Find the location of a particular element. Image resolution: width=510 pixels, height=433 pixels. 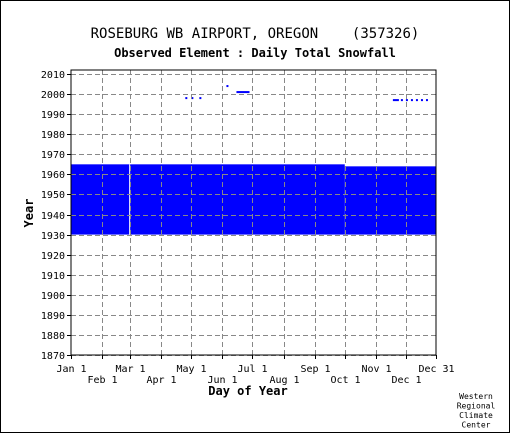

y-tick-label: 1910 is located at coordinates (53, 276).